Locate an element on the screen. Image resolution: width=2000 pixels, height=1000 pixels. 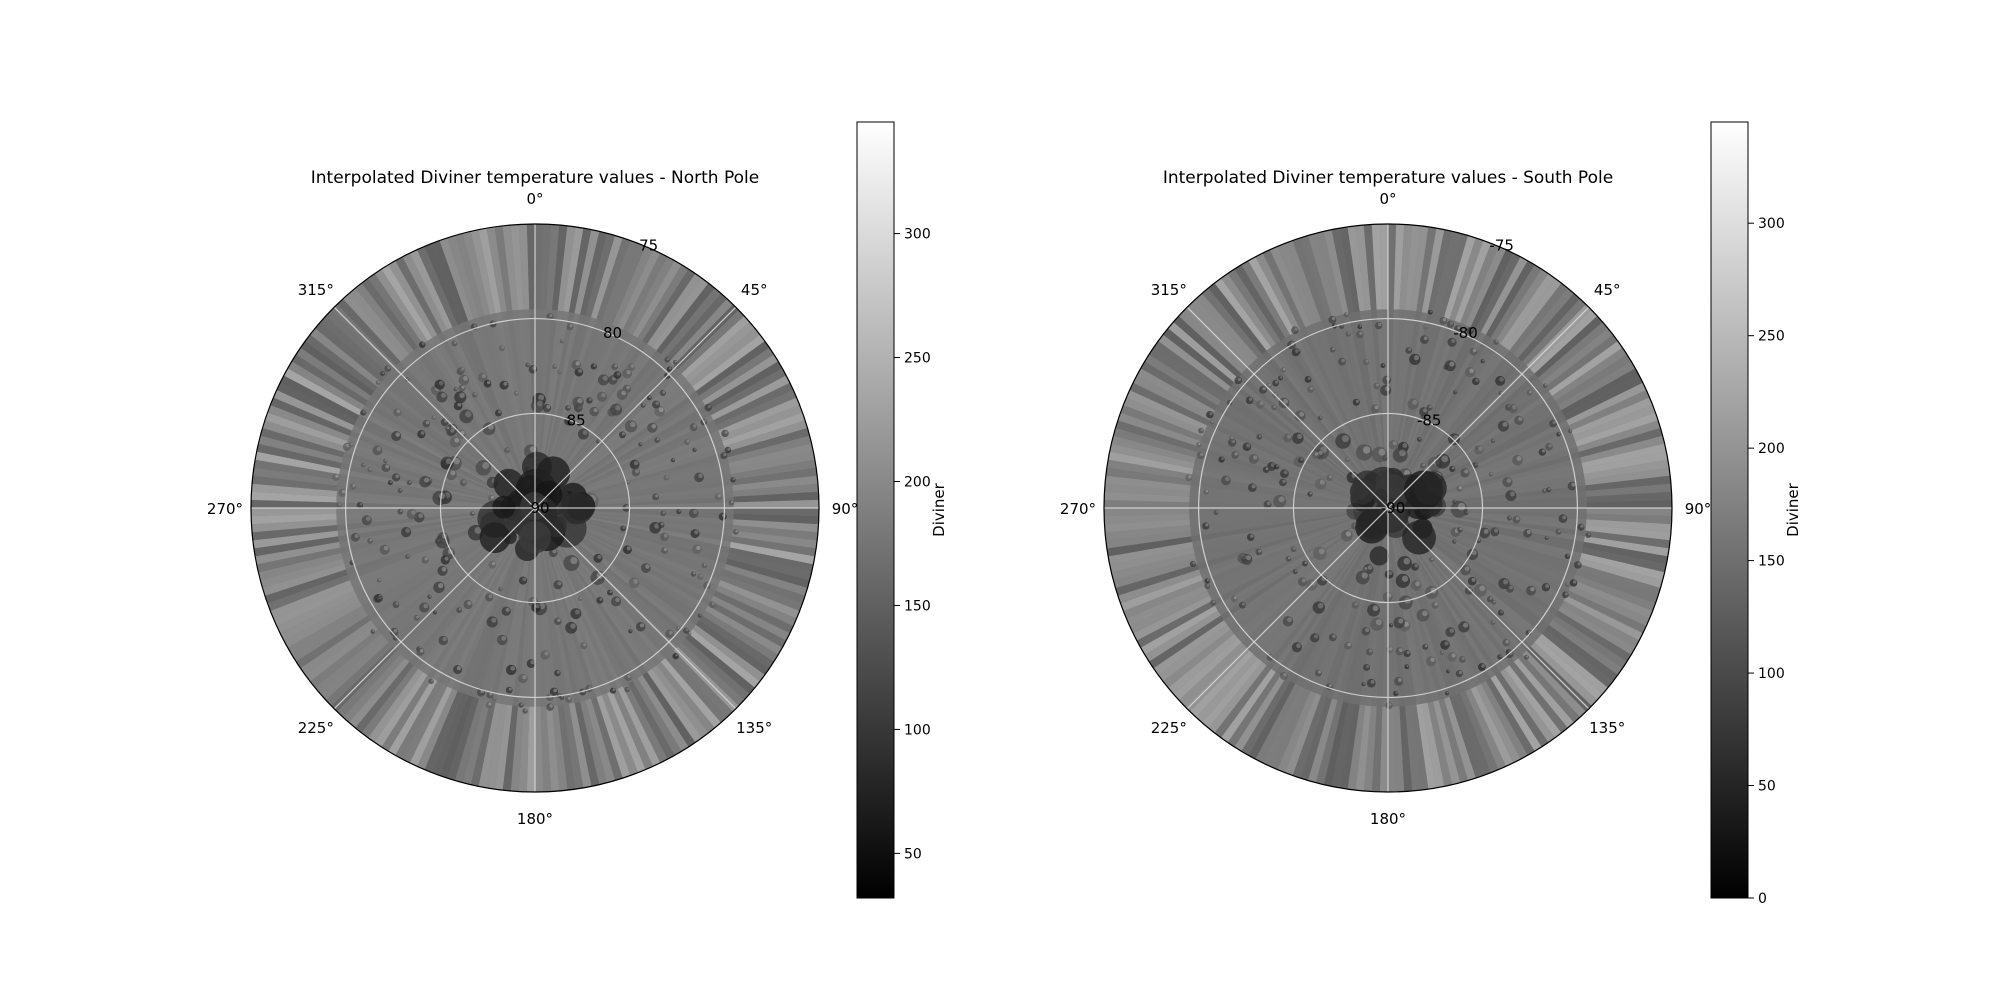
colorbar is located at coordinates (875, 510).